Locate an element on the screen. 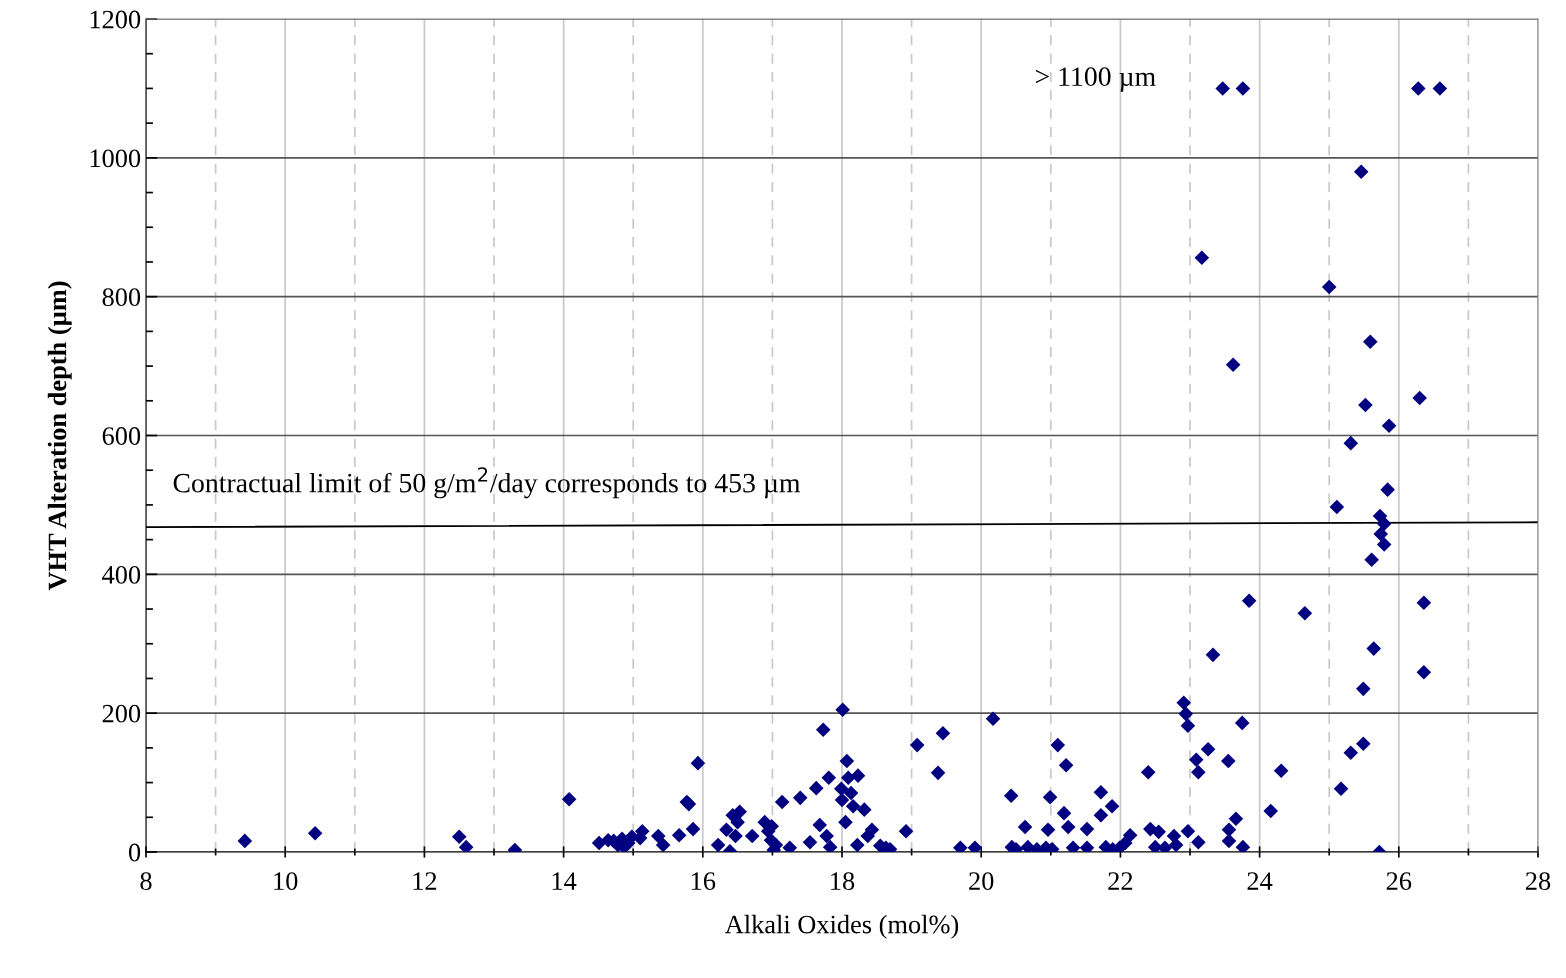 The width and height of the screenshot is (1566, 978). y-tick-label: 800 is located at coordinates (121, 297).